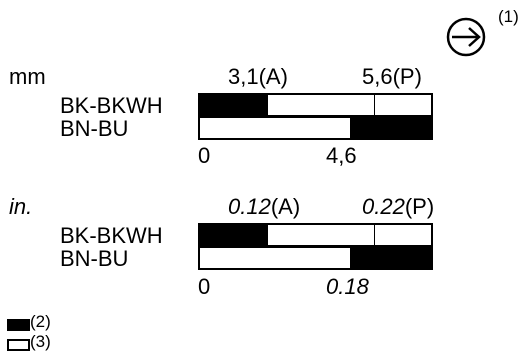  What do you see at coordinates (94, 128) in the screenshot?
I see `metric-row-label-bn-bu: BN-BU` at bounding box center [94, 128].